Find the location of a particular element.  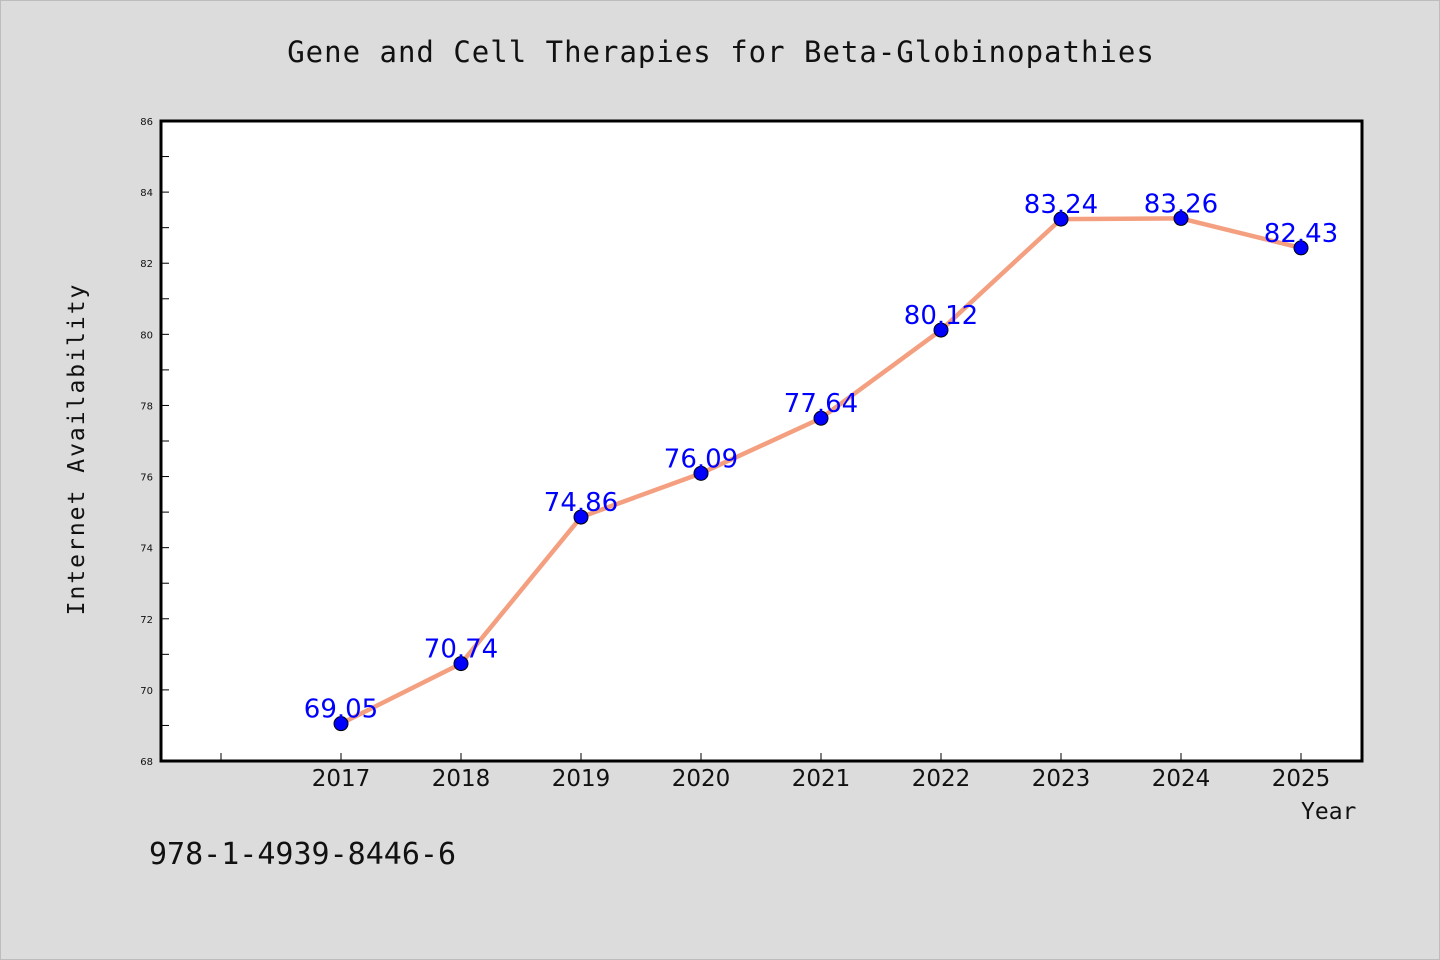

x-axis-label: Year is located at coordinates (1329, 812).